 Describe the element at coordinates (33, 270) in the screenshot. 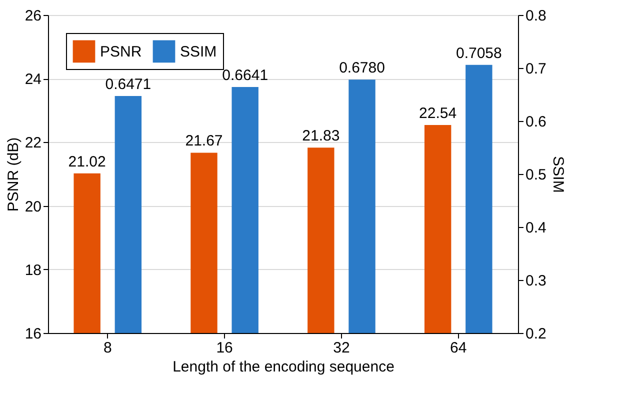

I see `y-tick-label: 18` at that location.